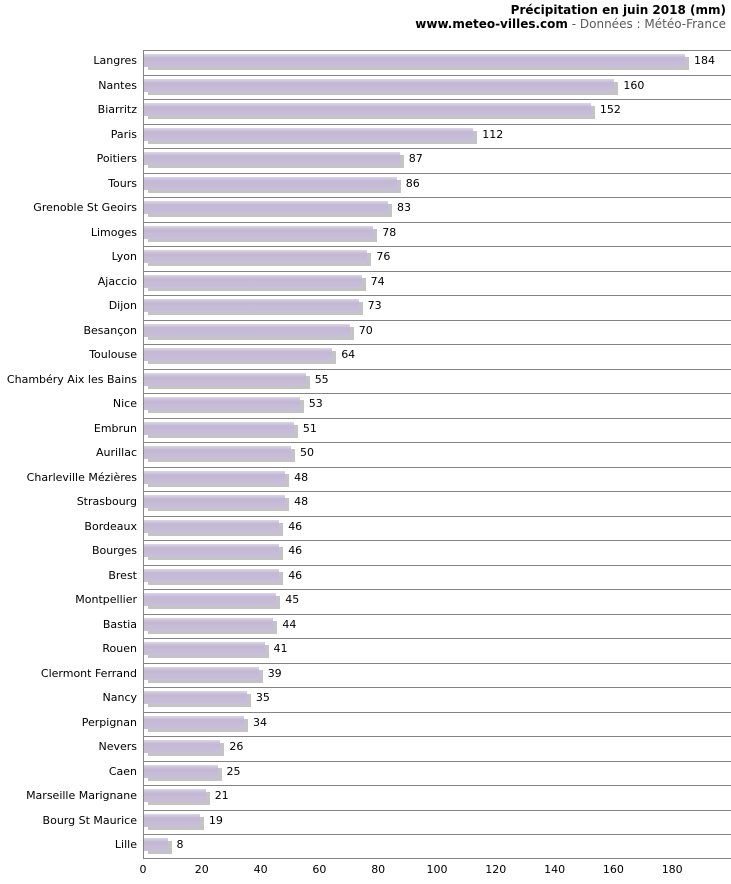 The height and width of the screenshot is (884, 731). I want to click on chart-row: Perpignan 34, so click(365, 723).